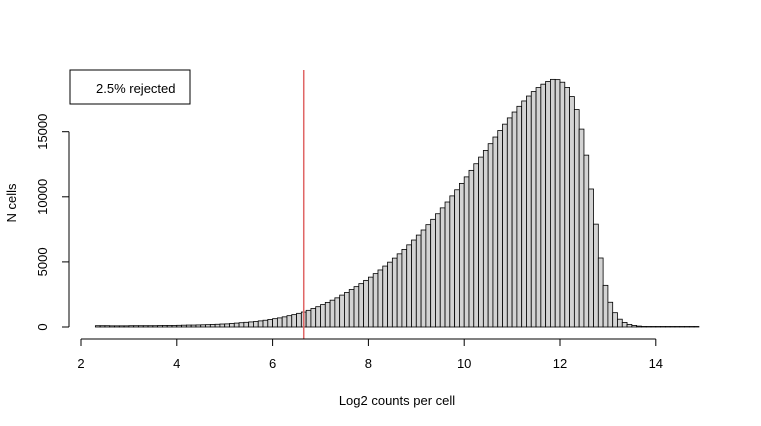 This screenshot has width=761, height=426. What do you see at coordinates (42, 197) in the screenshot?
I see `y-tick-label: 10000` at bounding box center [42, 197].